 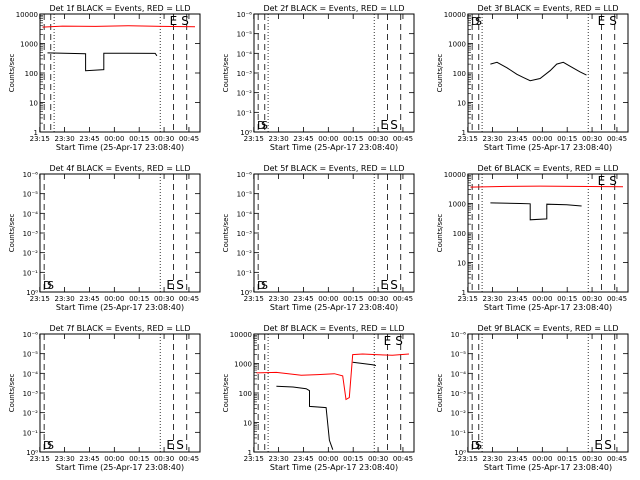 What do you see at coordinates (547, 328) in the screenshot?
I see `panel-title: Det 9f BLACK = Events, RED = LLD` at bounding box center [547, 328].